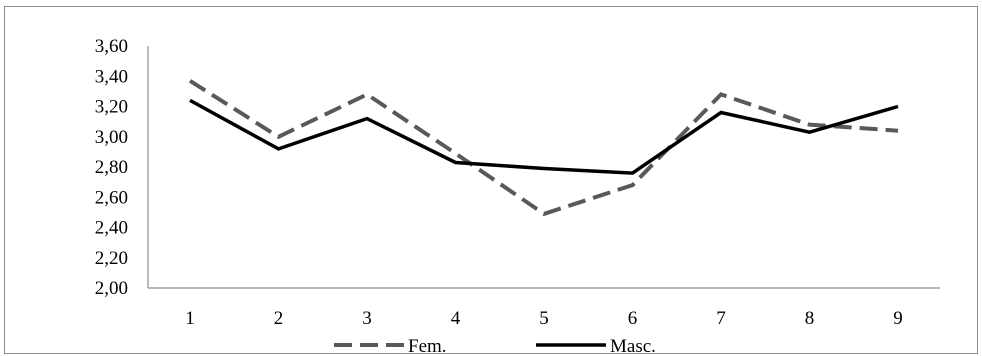 The image size is (982, 356). What do you see at coordinates (633, 318) in the screenshot?
I see `x-tick-label: 6` at bounding box center [633, 318].